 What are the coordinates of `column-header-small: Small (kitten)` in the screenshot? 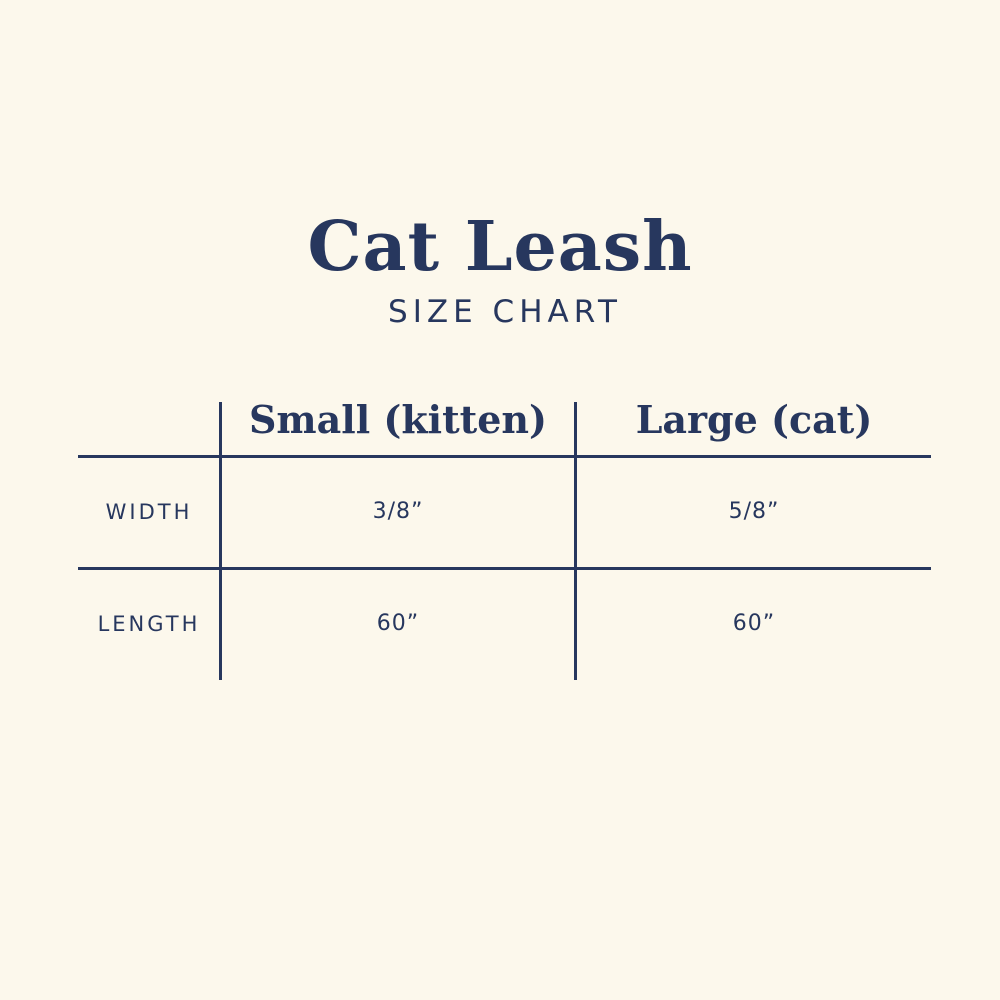 It's located at (397, 419).